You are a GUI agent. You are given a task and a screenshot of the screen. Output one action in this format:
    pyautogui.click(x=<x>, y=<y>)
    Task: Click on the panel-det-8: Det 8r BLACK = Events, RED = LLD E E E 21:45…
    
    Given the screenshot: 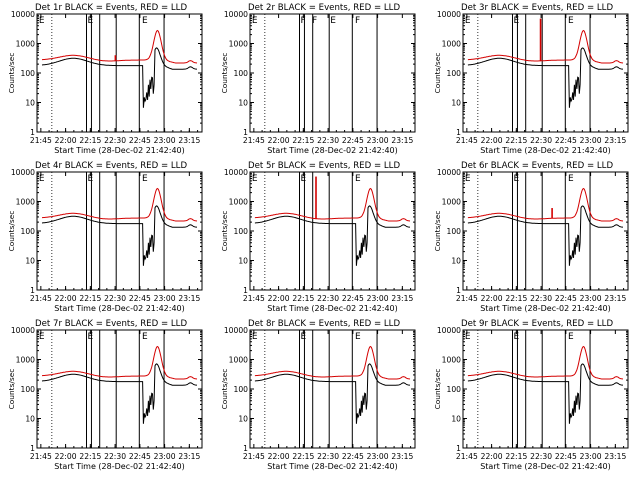 What is the action you would take?
    pyautogui.click(x=318, y=395)
    